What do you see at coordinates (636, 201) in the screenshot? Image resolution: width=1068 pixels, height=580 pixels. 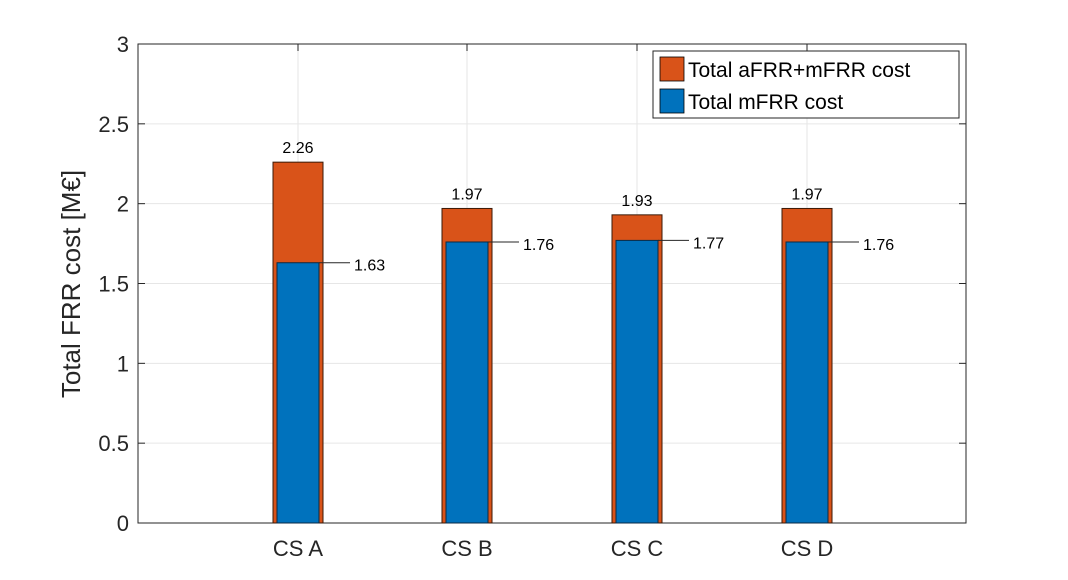 I see `data-label-total: 1.93` at bounding box center [636, 201].